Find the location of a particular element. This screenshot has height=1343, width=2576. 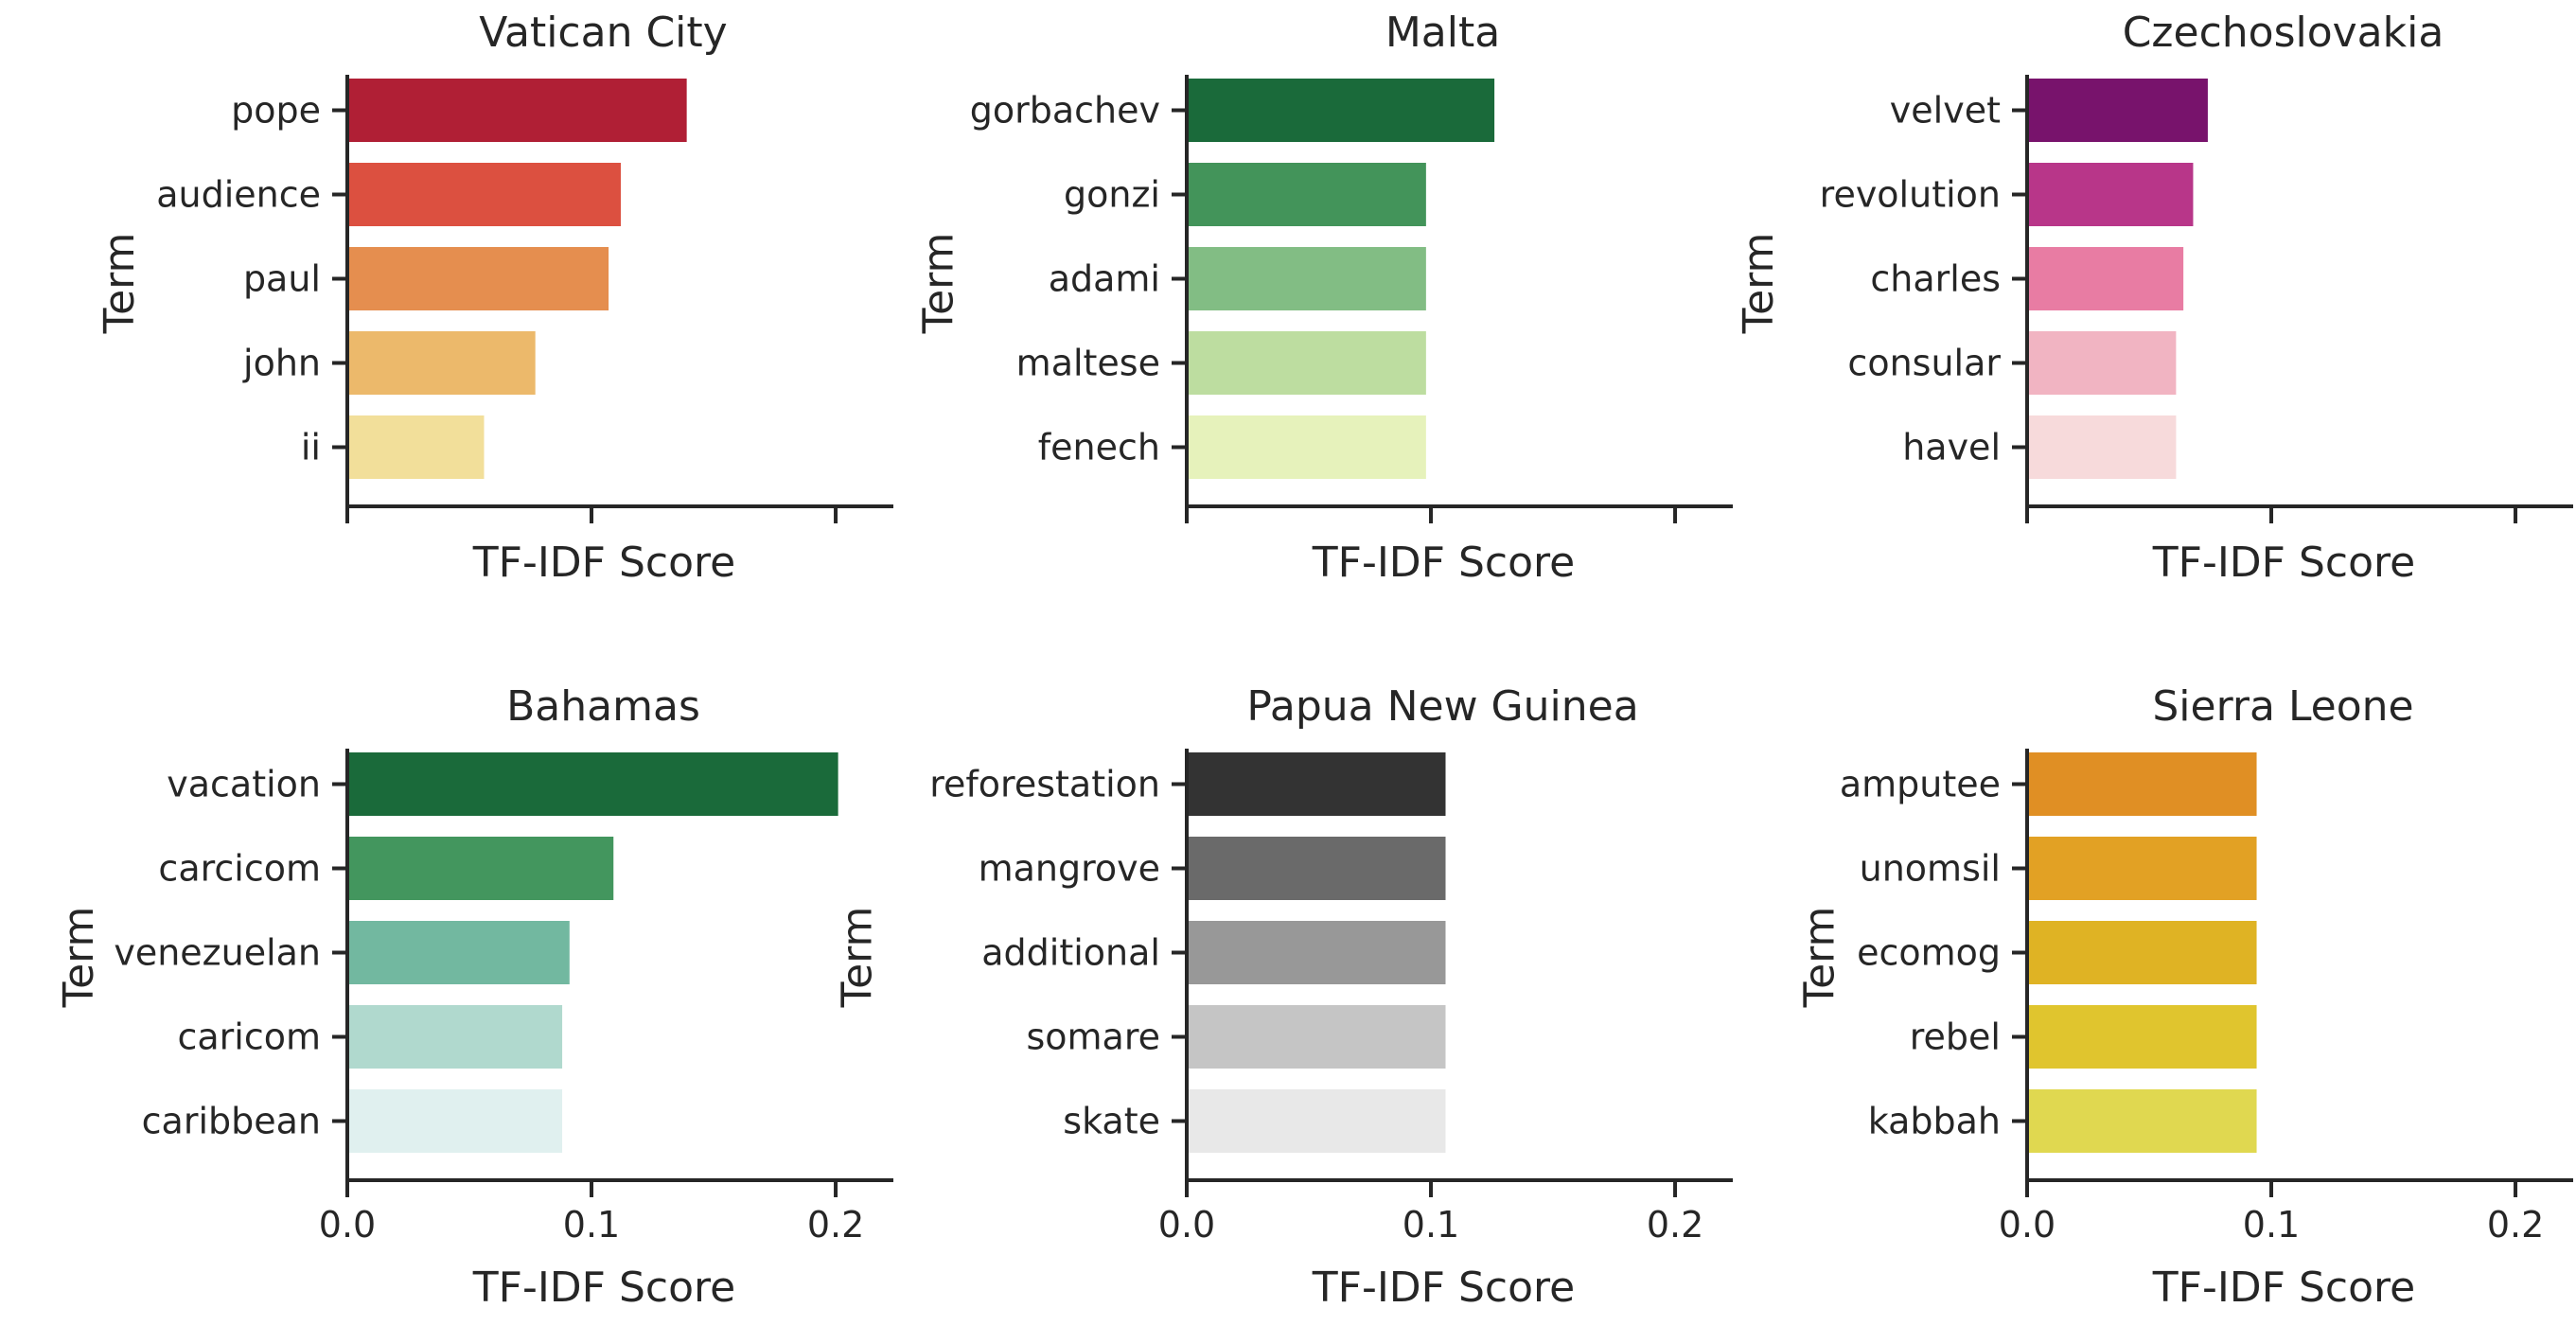

y-tick-label: rebel is located at coordinates (1955, 1037).